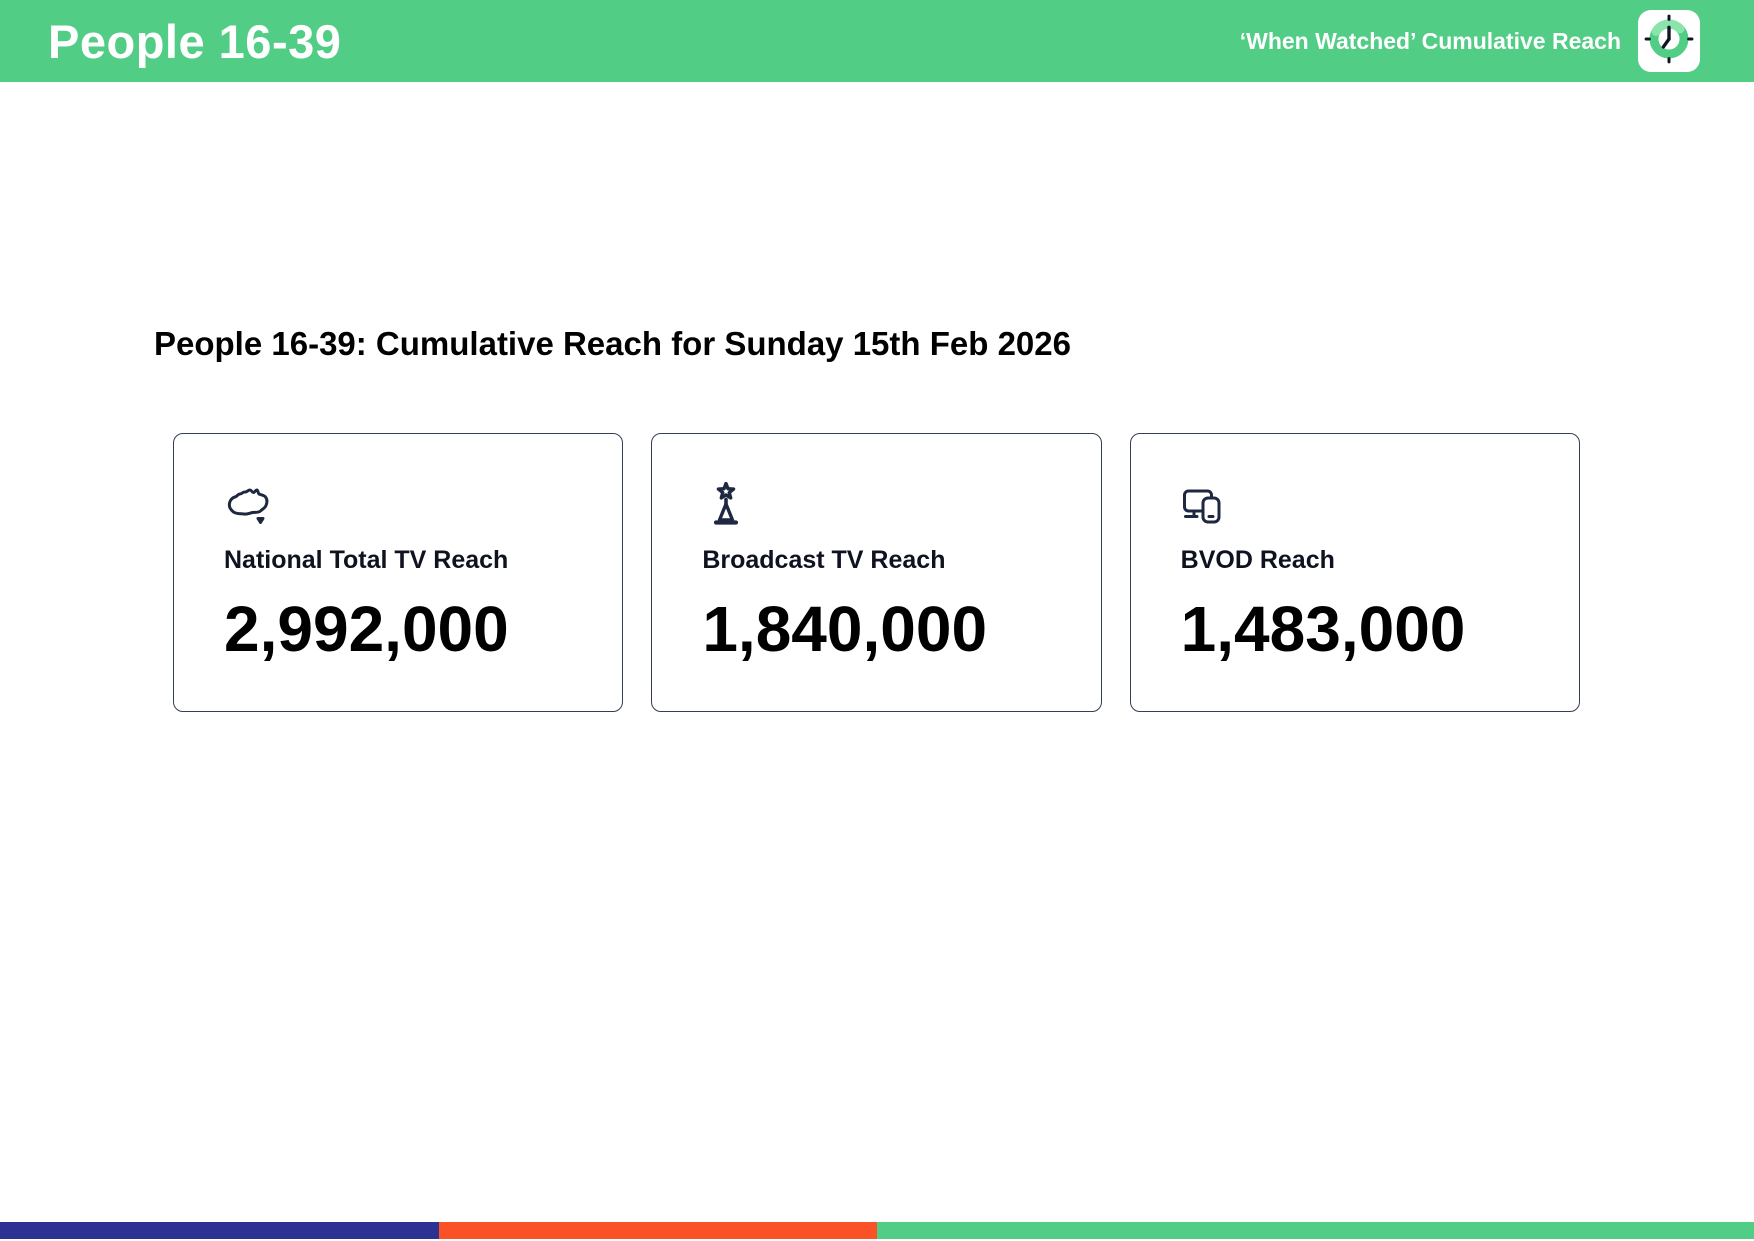 Image resolution: width=1754 pixels, height=1241 pixels. I want to click on metric-card-national-total-tv-reach: National Total TV Reach 2,992,000, so click(398, 572).